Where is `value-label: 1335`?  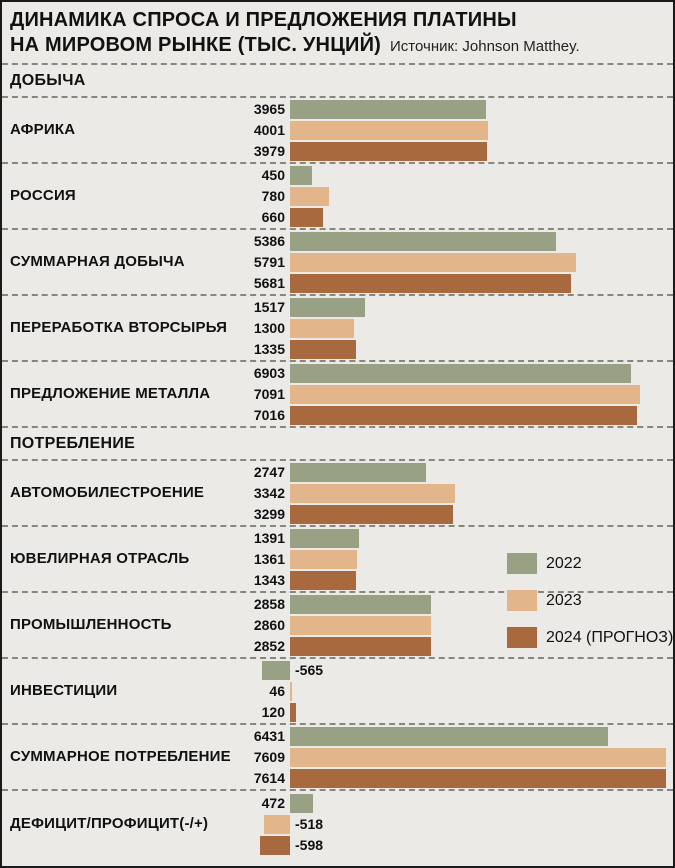 value-label: 1335 is located at coordinates (269, 348).